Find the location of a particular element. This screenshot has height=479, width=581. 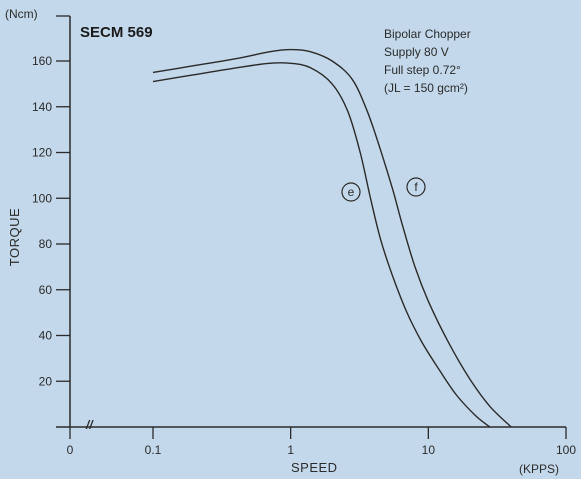

curve-label-e-text: e is located at coordinates (351, 192).